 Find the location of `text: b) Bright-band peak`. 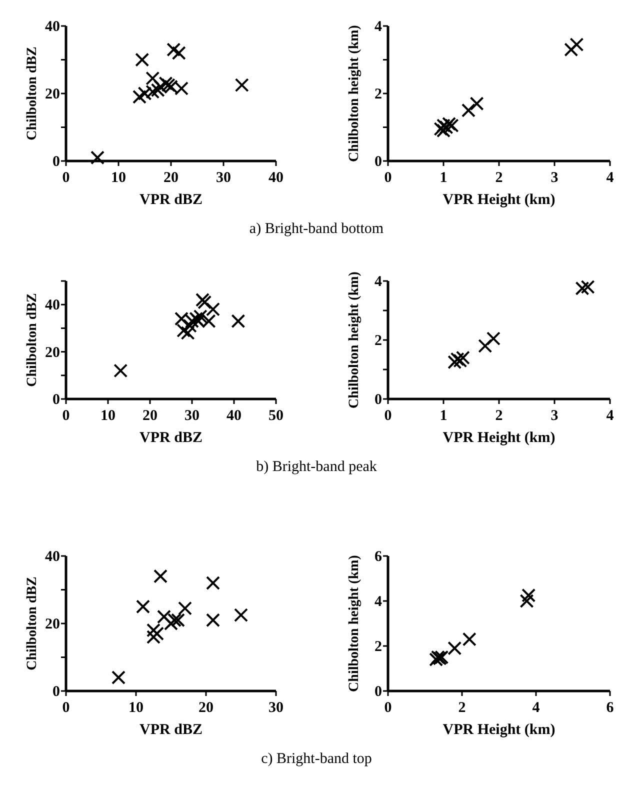

text: b) Bright-band peak is located at coordinates (317, 467).